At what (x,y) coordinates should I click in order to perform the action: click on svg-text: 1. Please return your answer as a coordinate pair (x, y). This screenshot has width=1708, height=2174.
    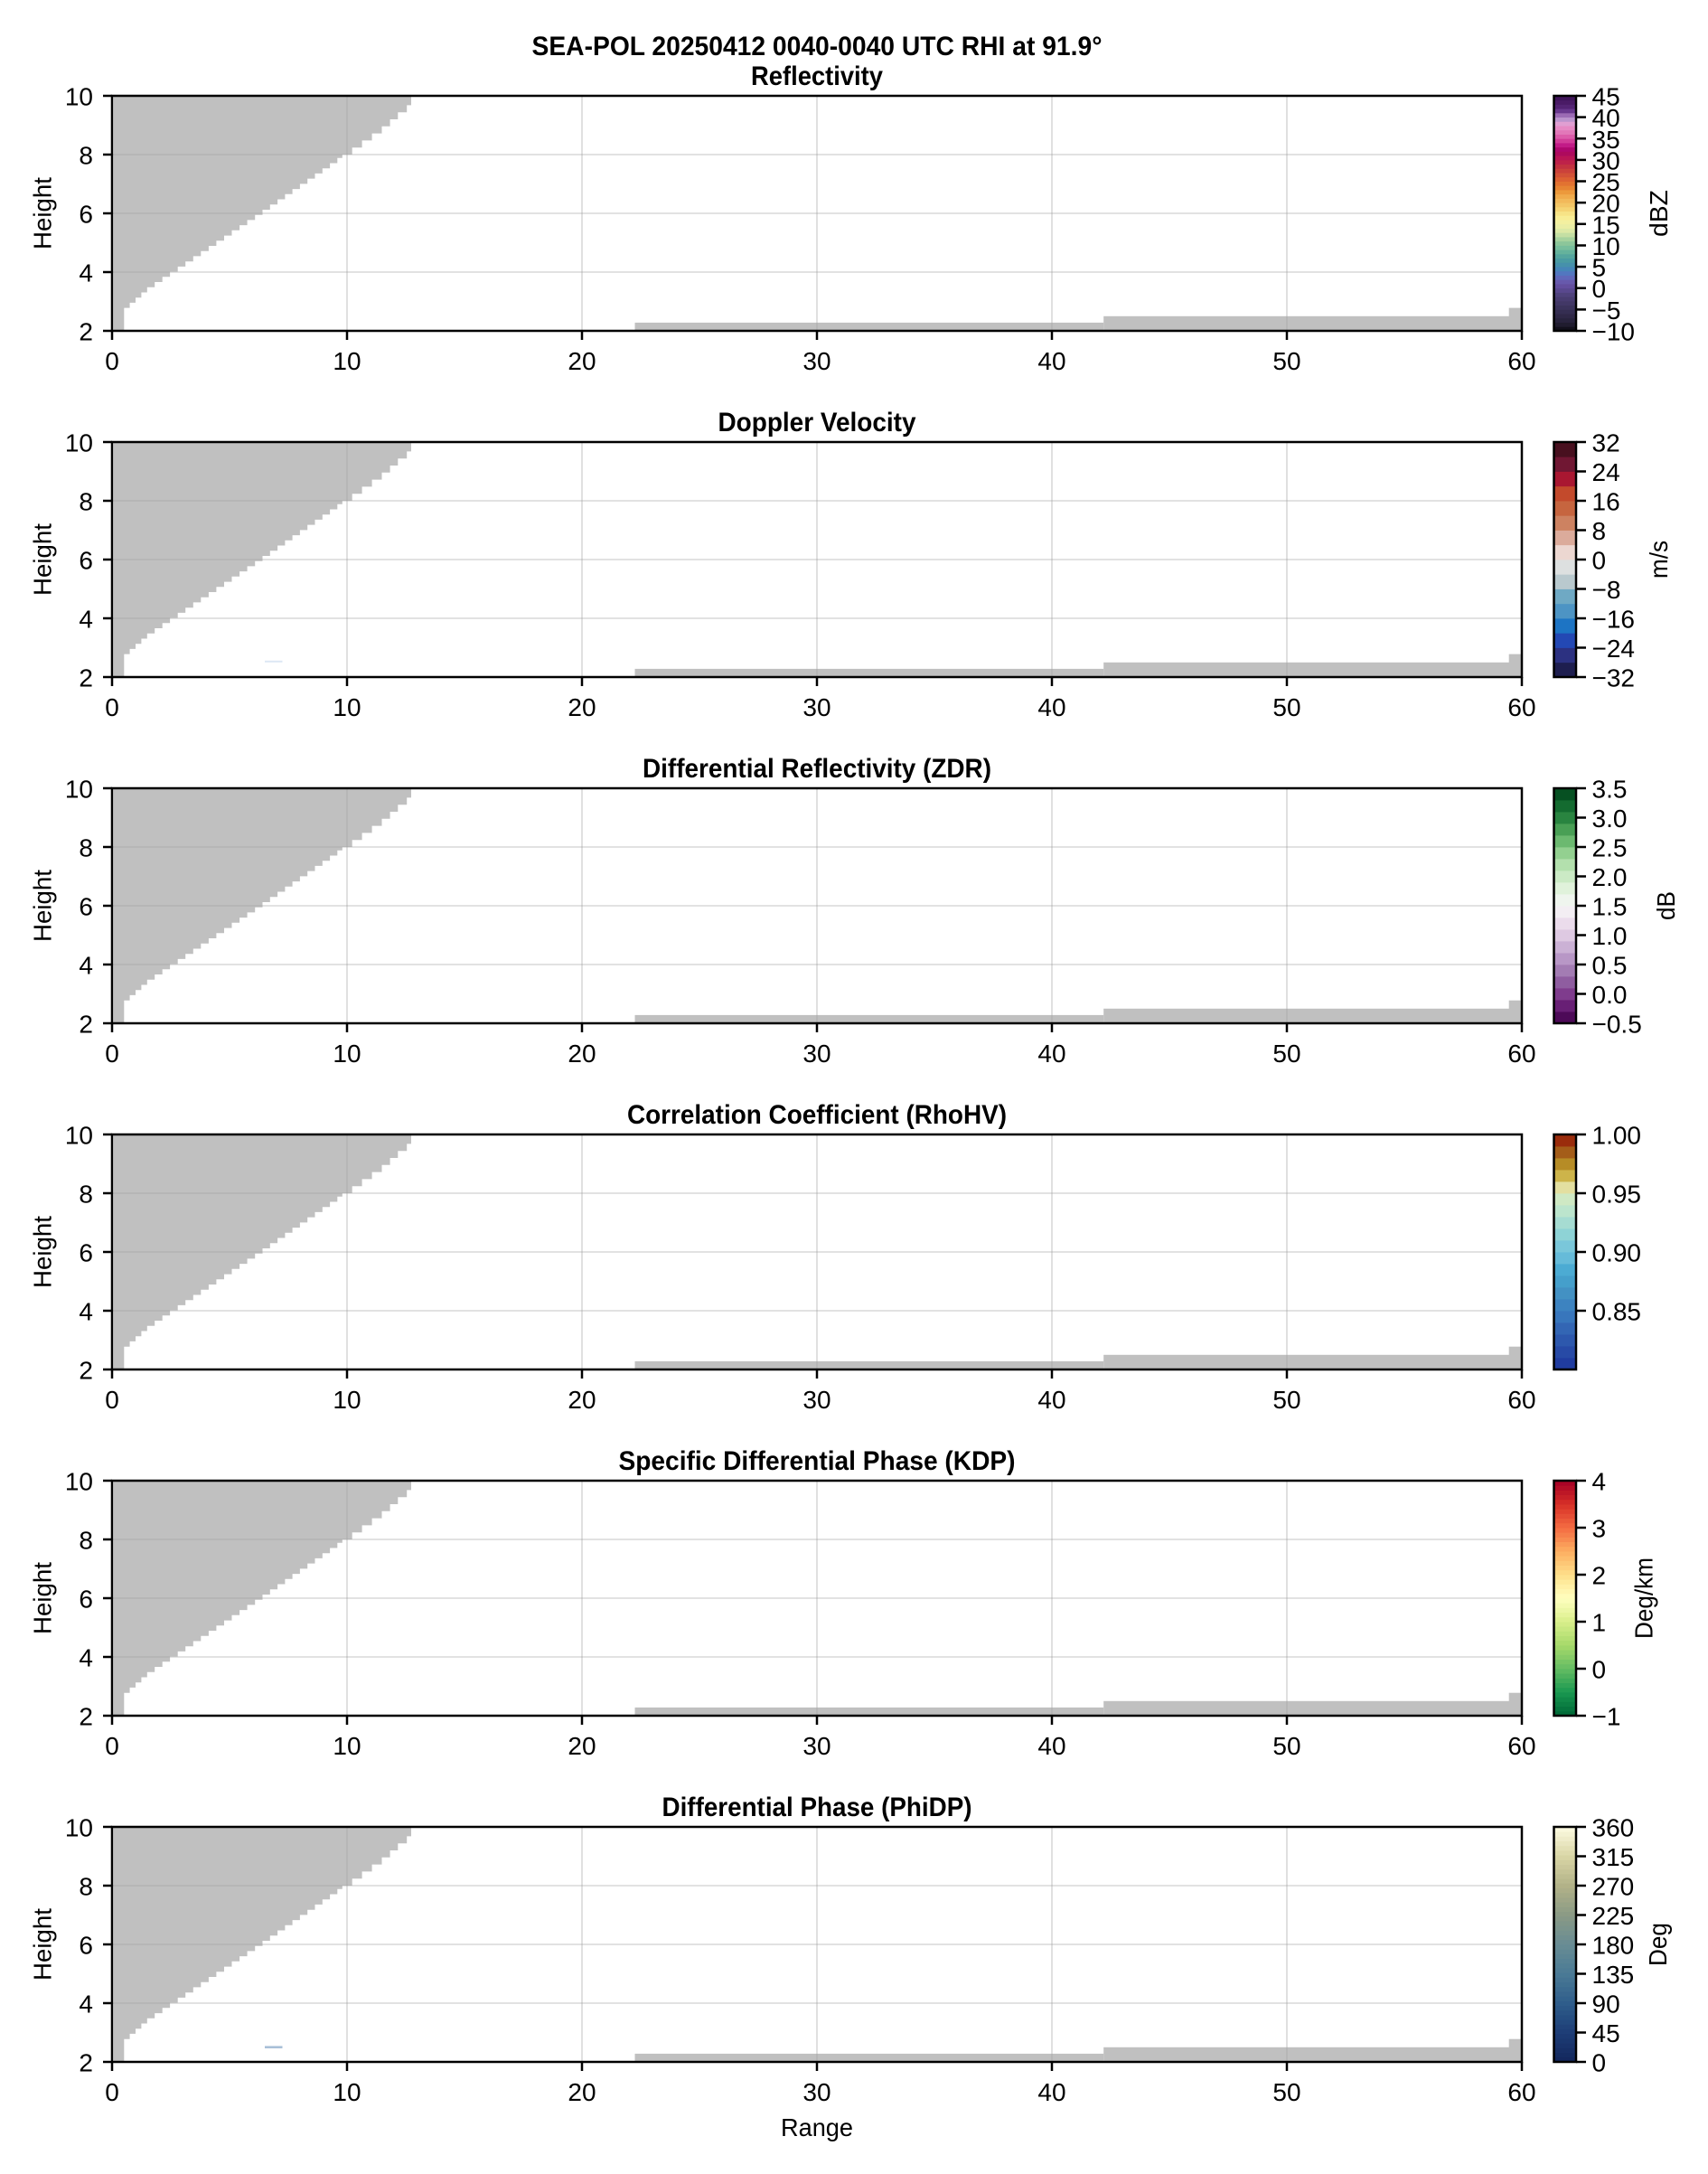
    Looking at the image, I should click on (1599, 1623).